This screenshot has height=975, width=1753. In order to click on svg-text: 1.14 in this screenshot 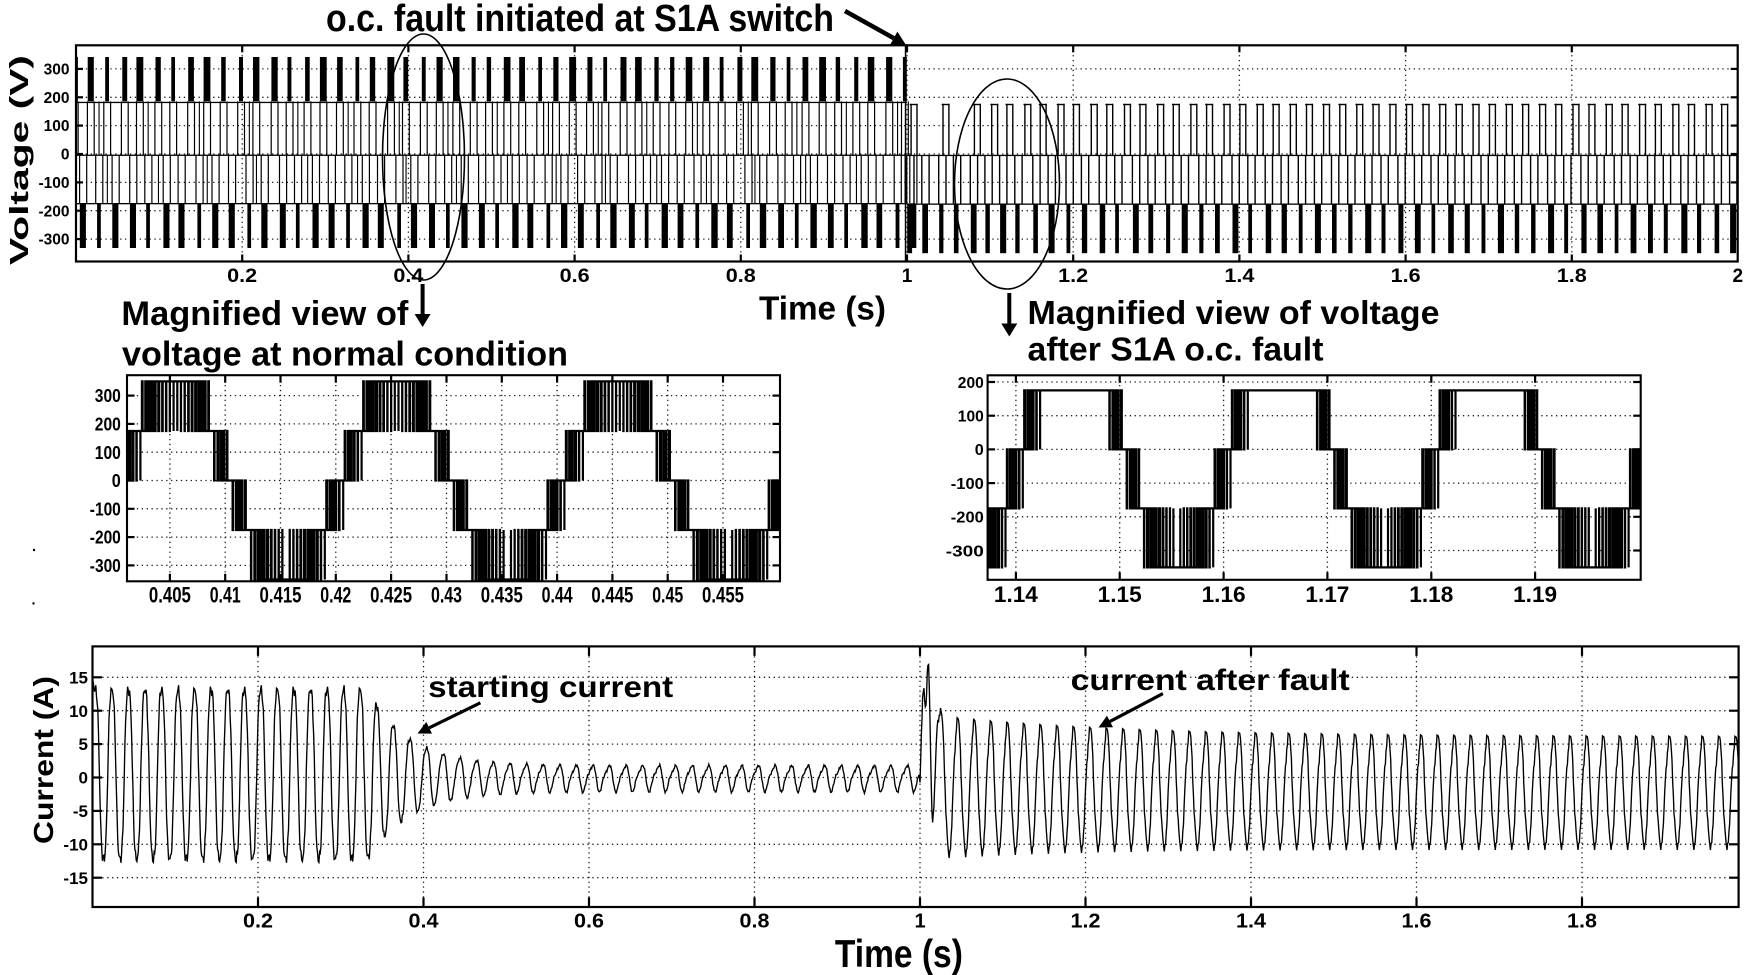, I will do `click(1016, 594)`.